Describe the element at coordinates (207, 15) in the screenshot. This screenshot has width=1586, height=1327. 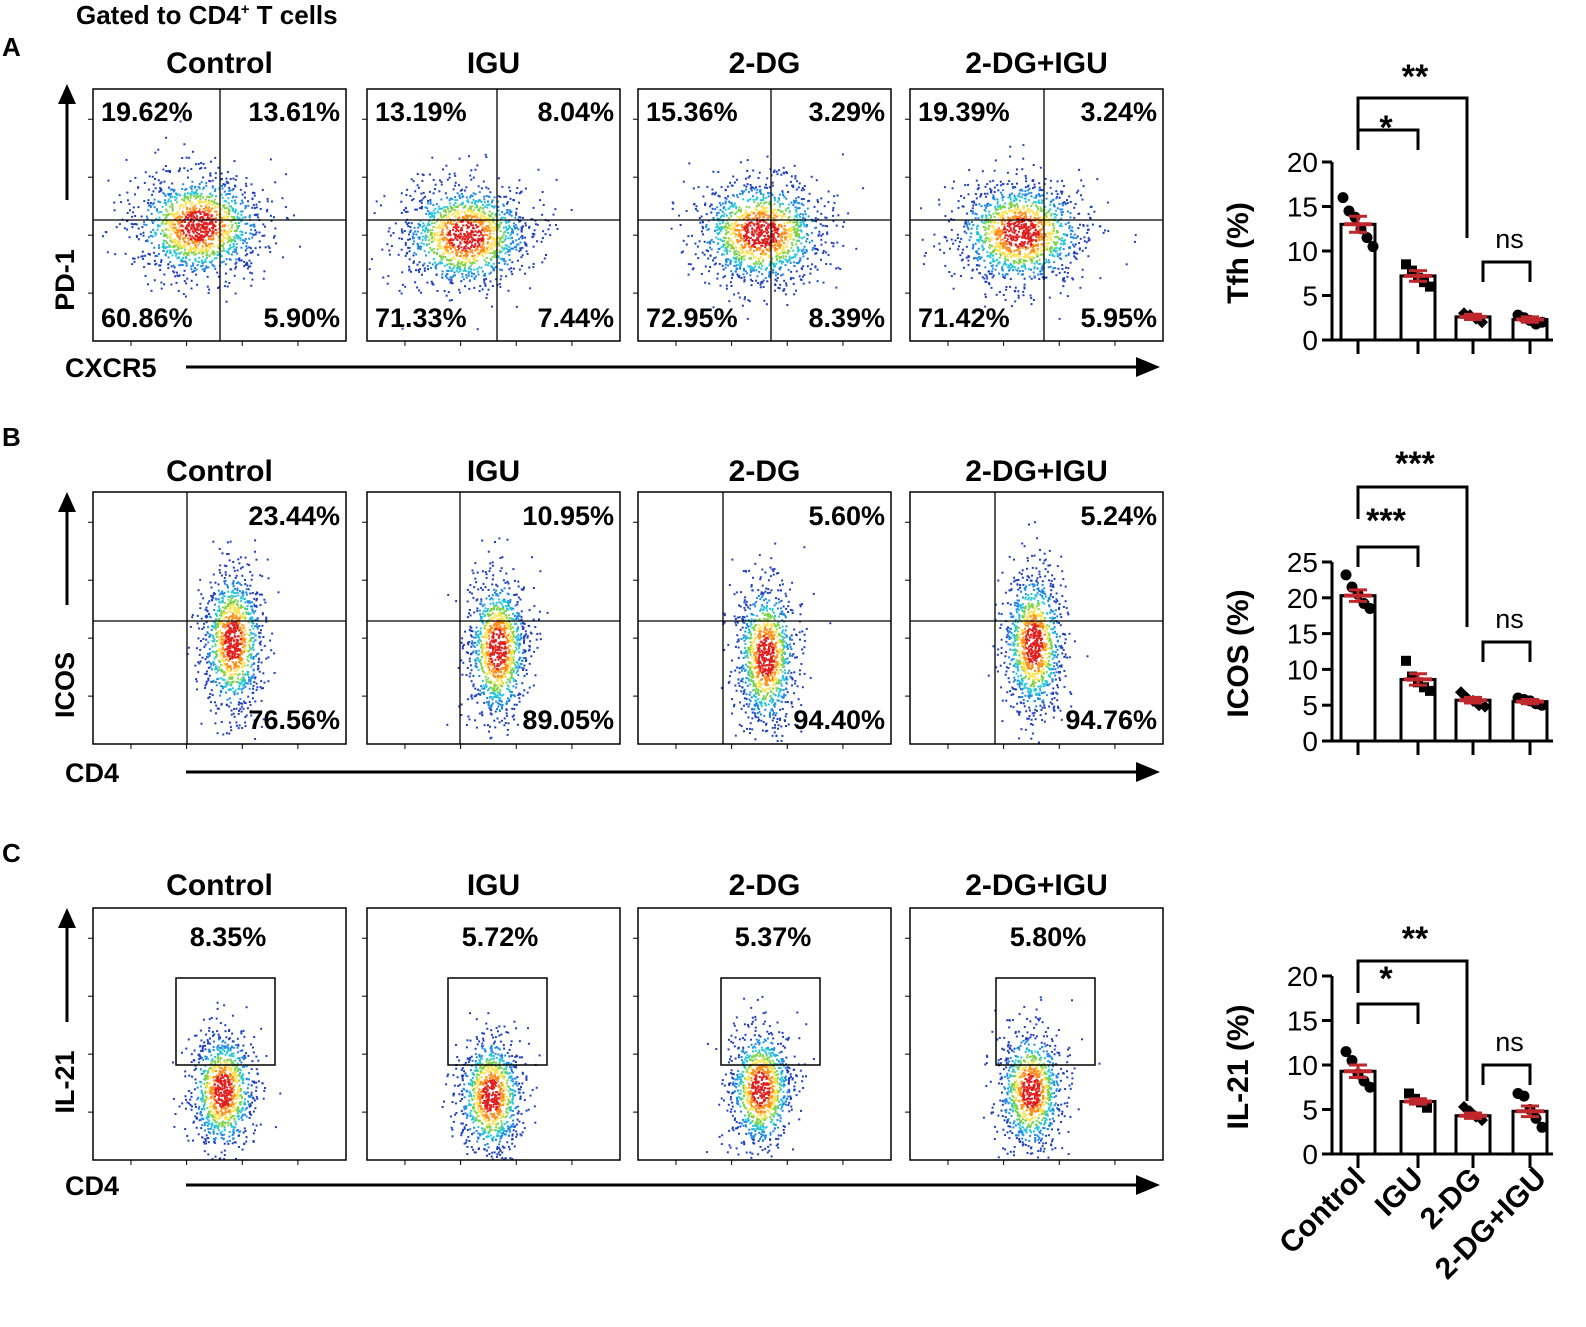
I see `gate-title: Gated to CD4+ T cells` at that location.